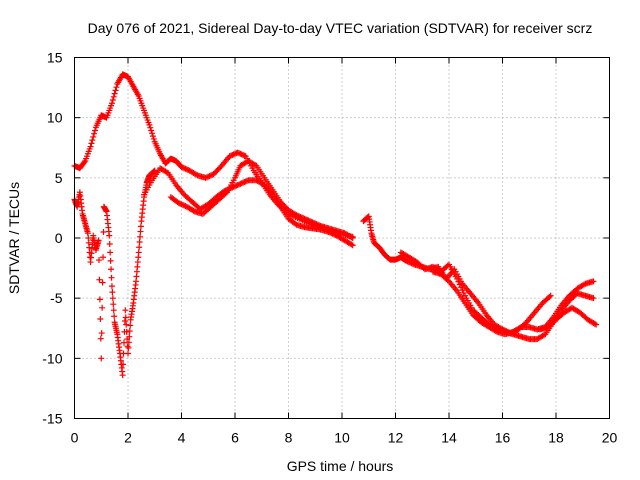 The width and height of the screenshot is (640, 480). Describe the element at coordinates (556, 438) in the screenshot. I see `x-tick-label: 18` at that location.